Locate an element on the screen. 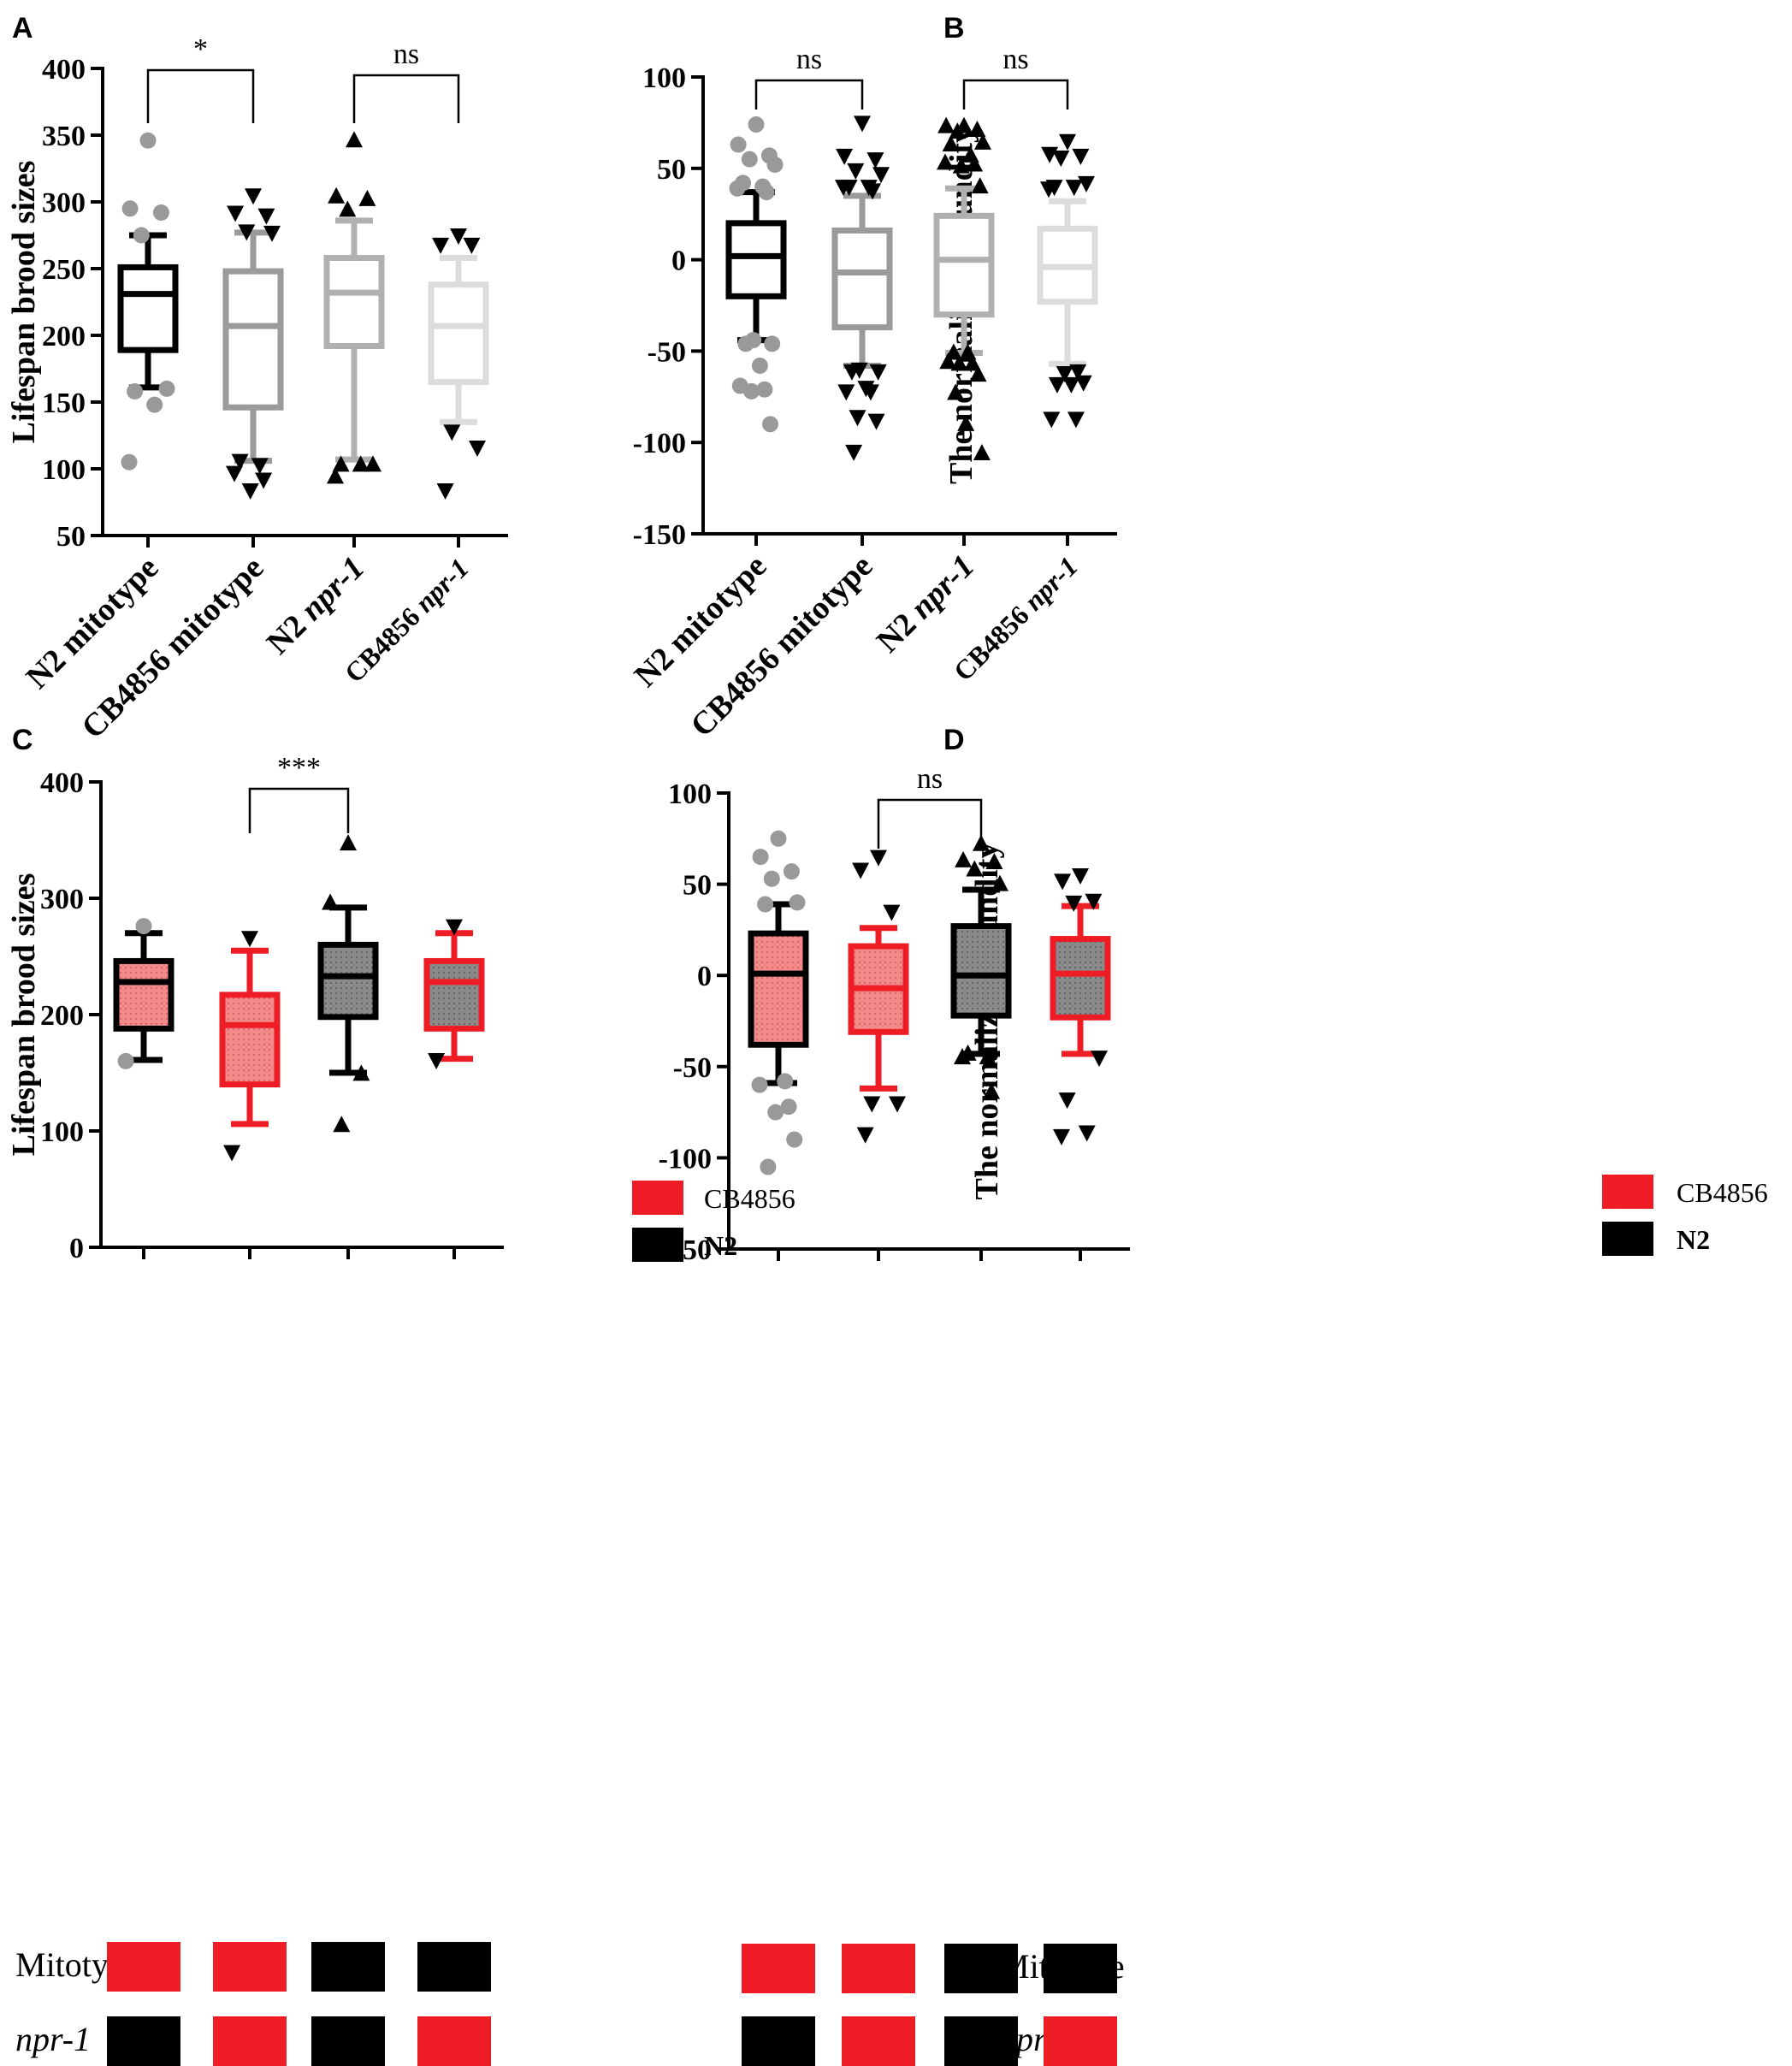 The image size is (1792, 2066). legend-label: N2 is located at coordinates (720, 1245).